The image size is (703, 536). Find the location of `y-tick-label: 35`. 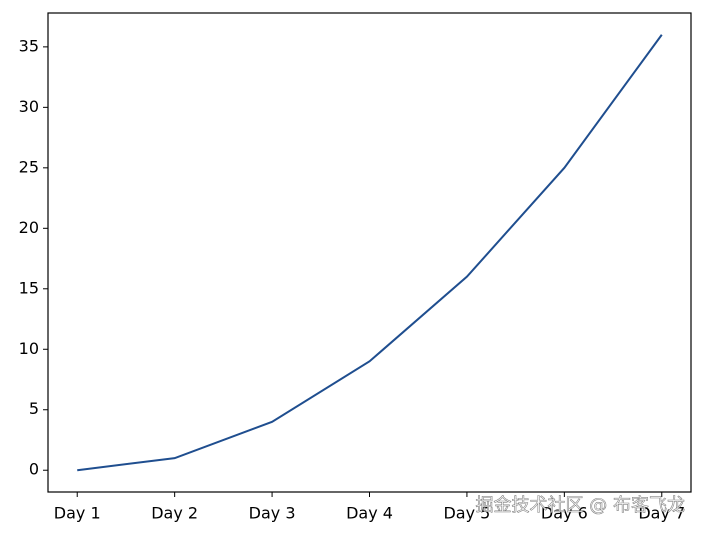

y-tick-label: 35 is located at coordinates (29, 45).